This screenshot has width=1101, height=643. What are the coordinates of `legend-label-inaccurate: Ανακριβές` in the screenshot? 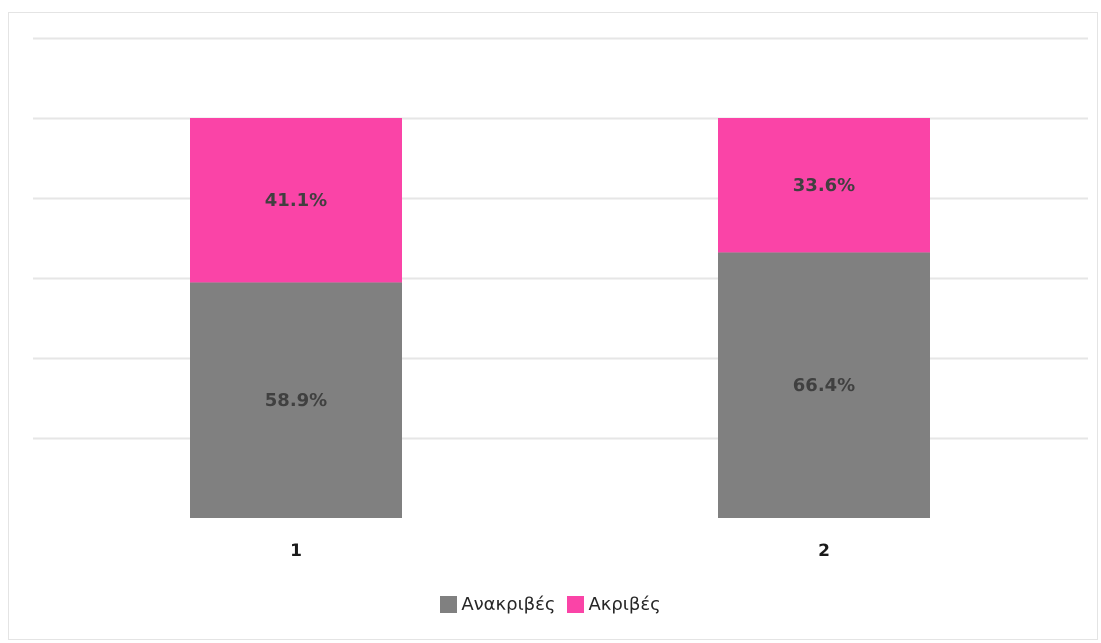 It's located at (508, 604).